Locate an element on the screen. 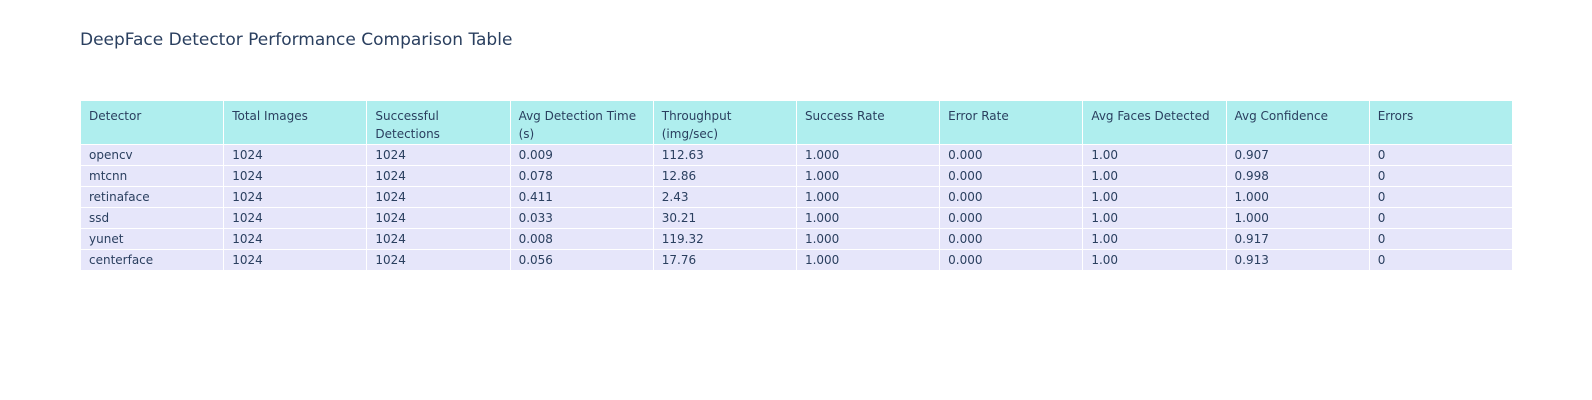 The width and height of the screenshot is (1592, 400). column-header: Throughput (img/sec) is located at coordinates (724, 122).